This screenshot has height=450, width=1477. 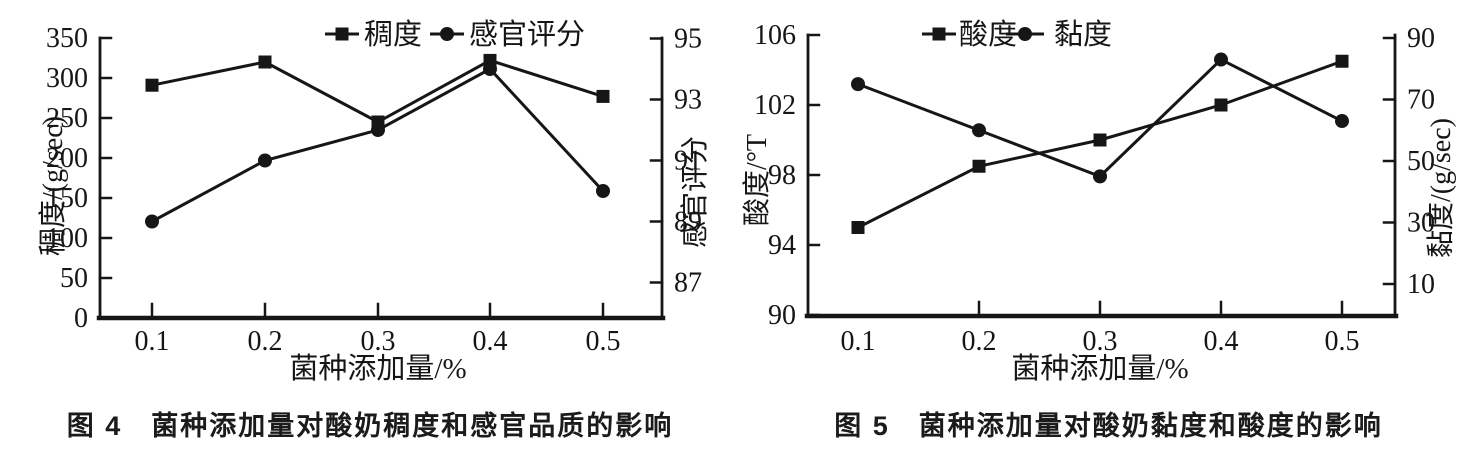 What do you see at coordinates (1421, 161) in the screenshot?
I see `y-right-tick-label: 50` at bounding box center [1421, 161].